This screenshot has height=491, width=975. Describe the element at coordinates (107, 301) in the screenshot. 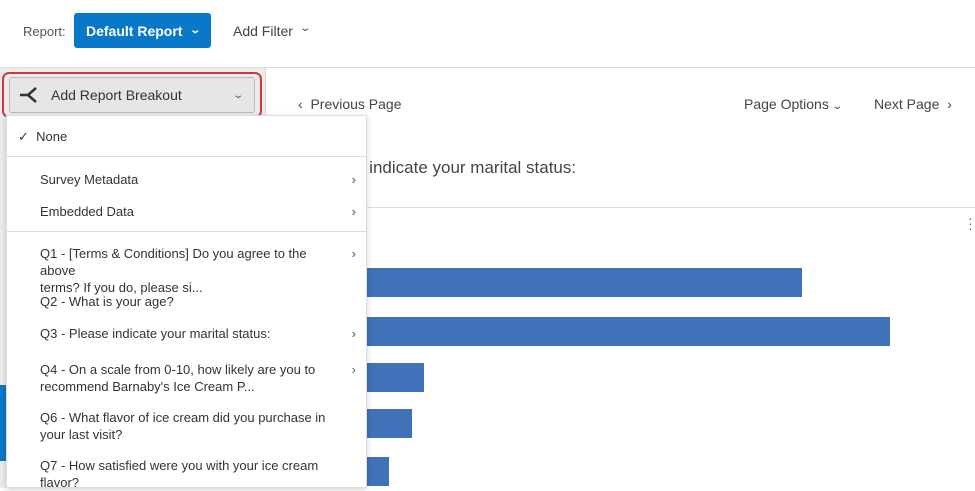

I see `menu-item-label: Q2 - What is your age?` at that location.